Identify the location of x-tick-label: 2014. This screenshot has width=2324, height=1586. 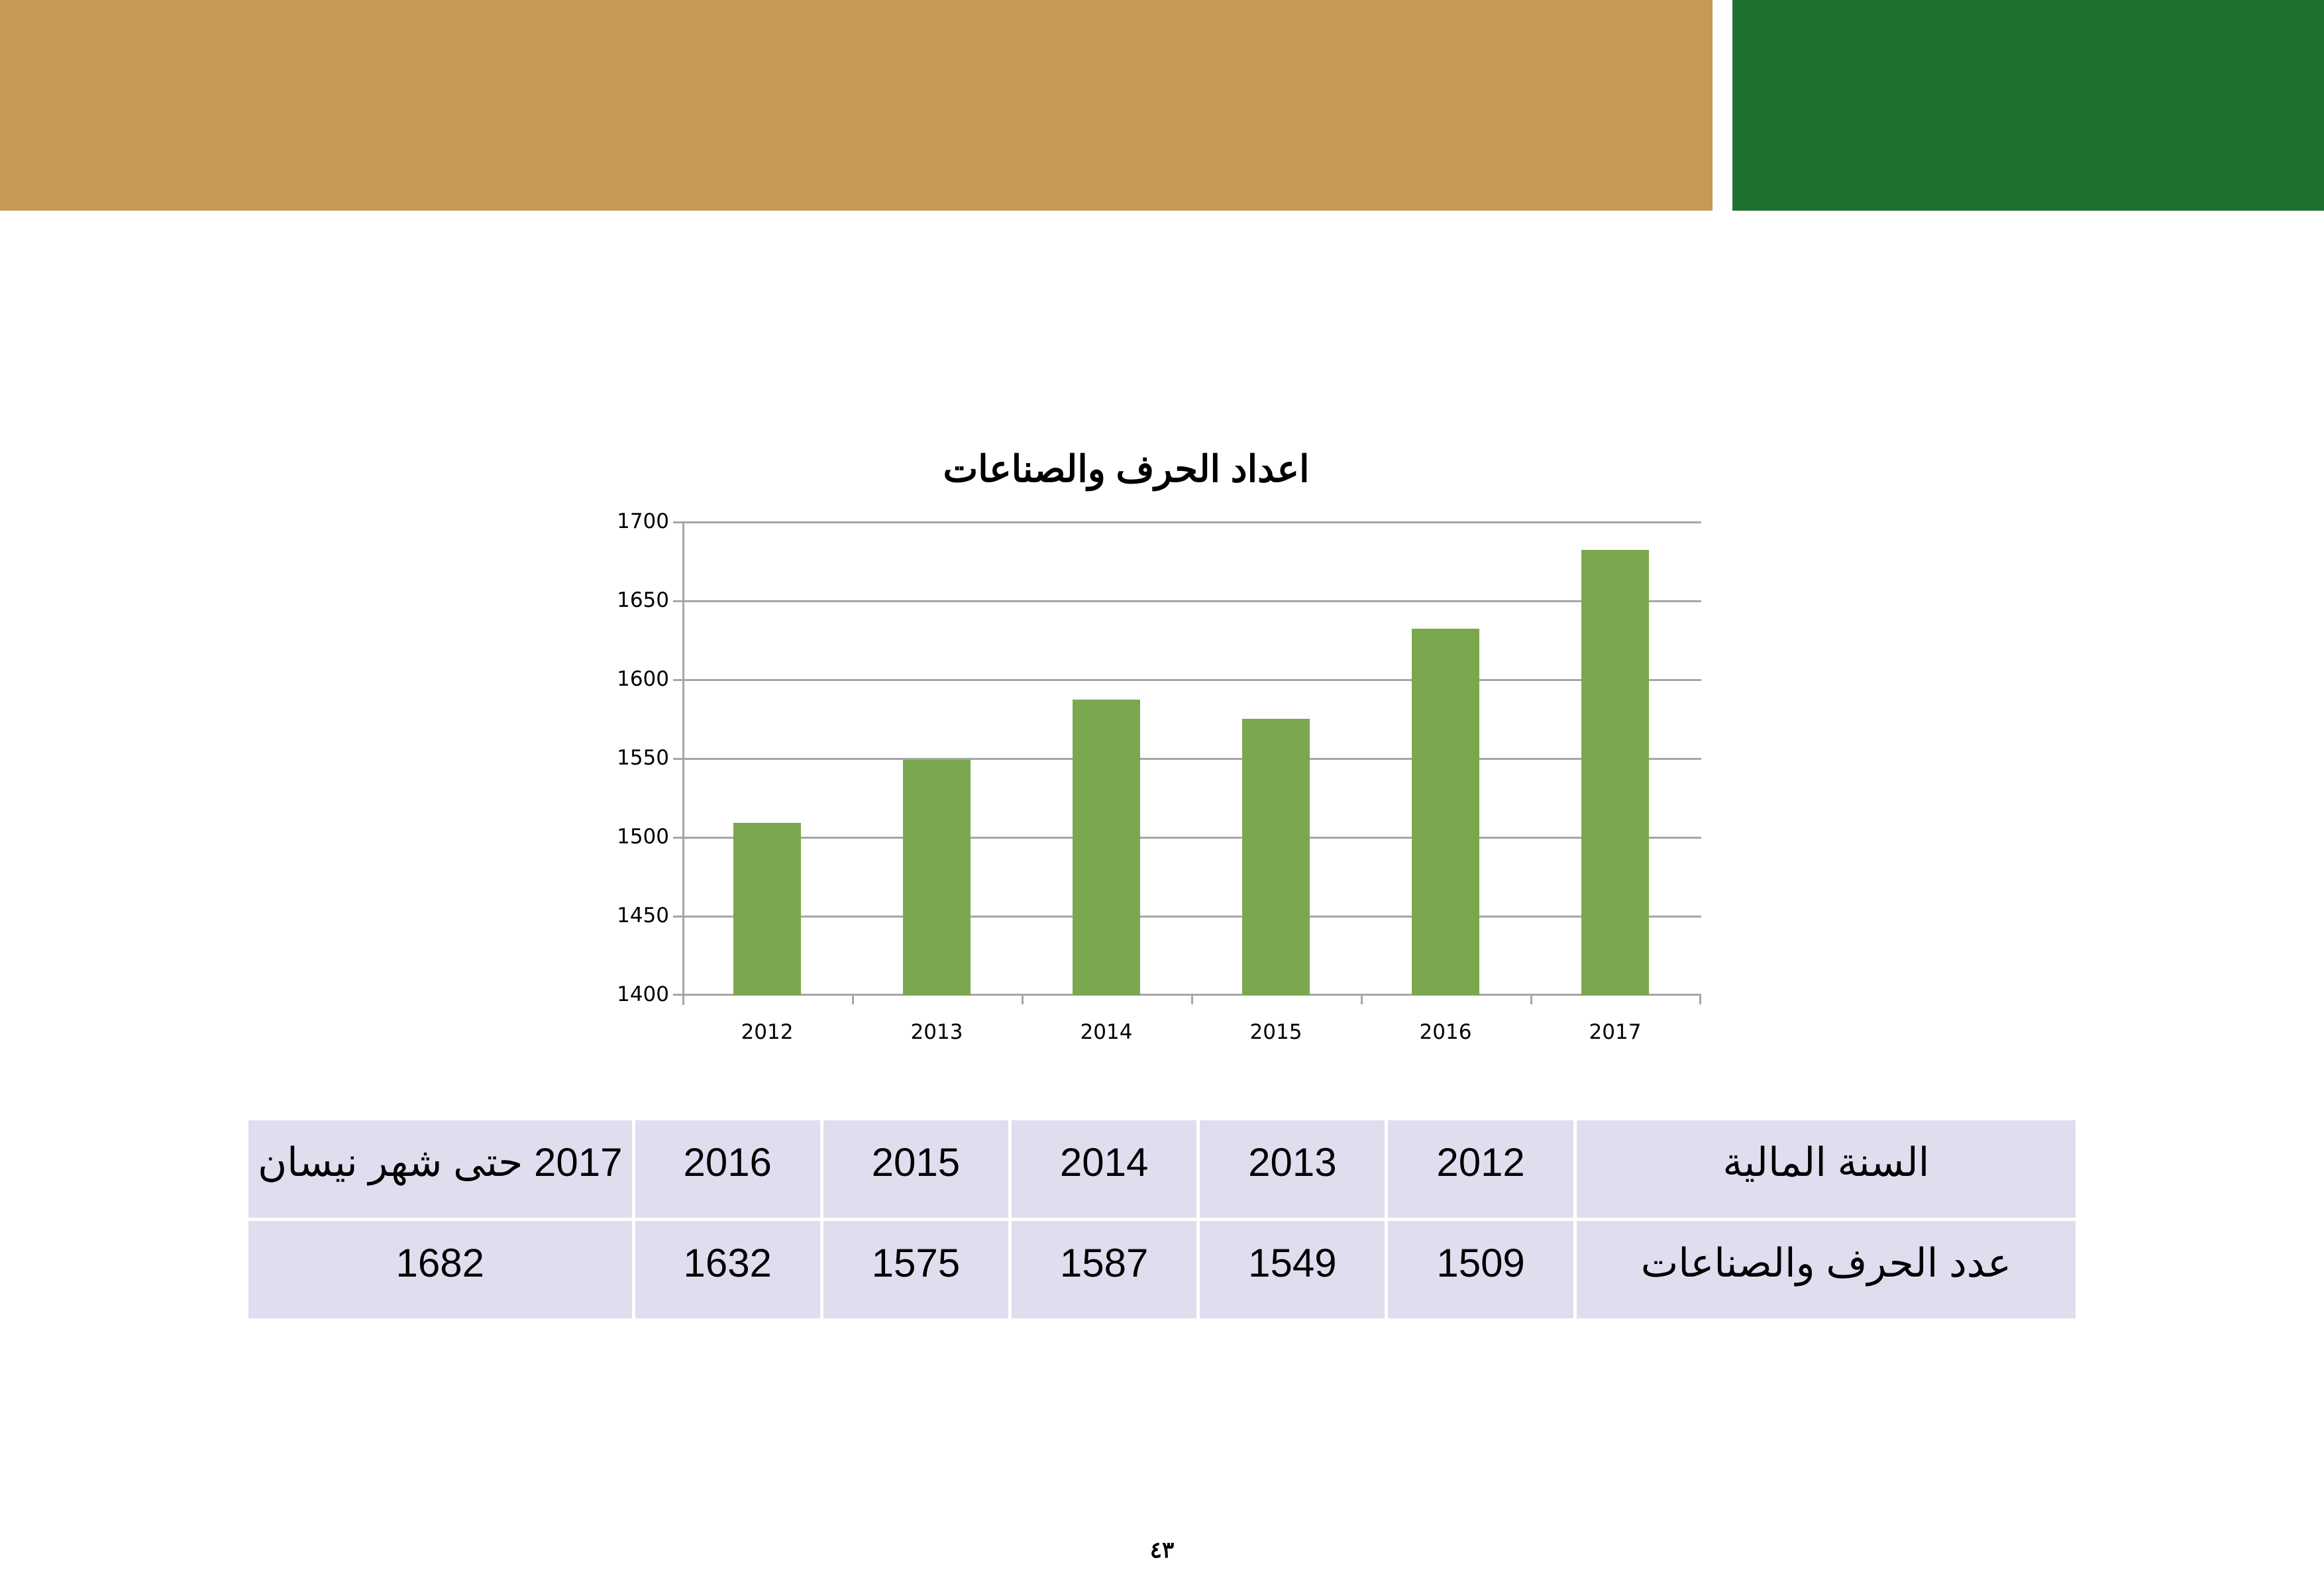
(1106, 1032).